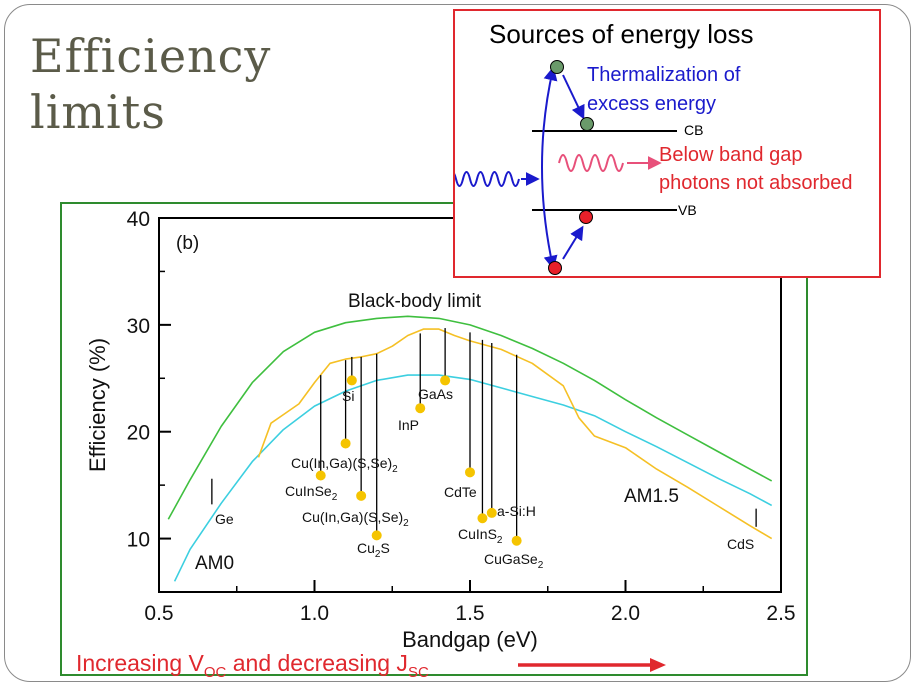 The image size is (920, 690). I want to click on hot-hole, so click(555, 268).